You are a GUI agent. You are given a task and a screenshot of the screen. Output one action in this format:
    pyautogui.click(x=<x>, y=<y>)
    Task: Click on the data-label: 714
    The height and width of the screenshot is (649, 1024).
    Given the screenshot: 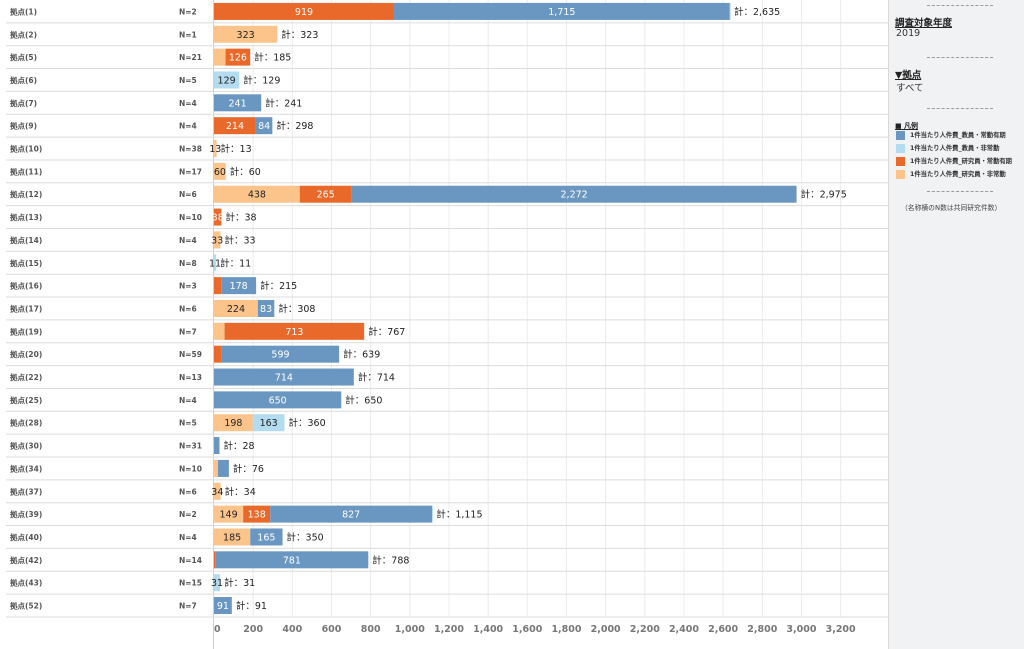 What is the action you would take?
    pyautogui.click(x=284, y=378)
    